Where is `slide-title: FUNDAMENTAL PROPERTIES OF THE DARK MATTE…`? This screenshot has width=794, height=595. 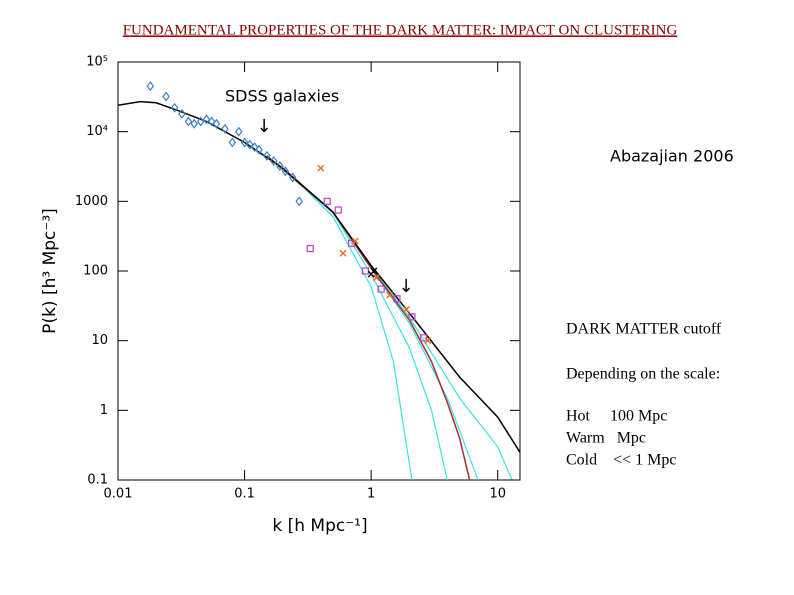 slide-title: FUNDAMENTAL PROPERTIES OF THE DARK MATTE… is located at coordinates (400, 30).